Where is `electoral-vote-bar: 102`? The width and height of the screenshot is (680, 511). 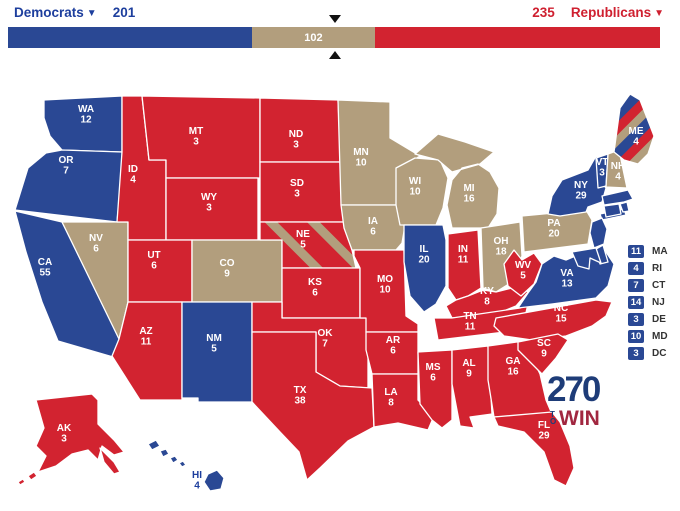 electoral-vote-bar: 102 is located at coordinates (334, 37).